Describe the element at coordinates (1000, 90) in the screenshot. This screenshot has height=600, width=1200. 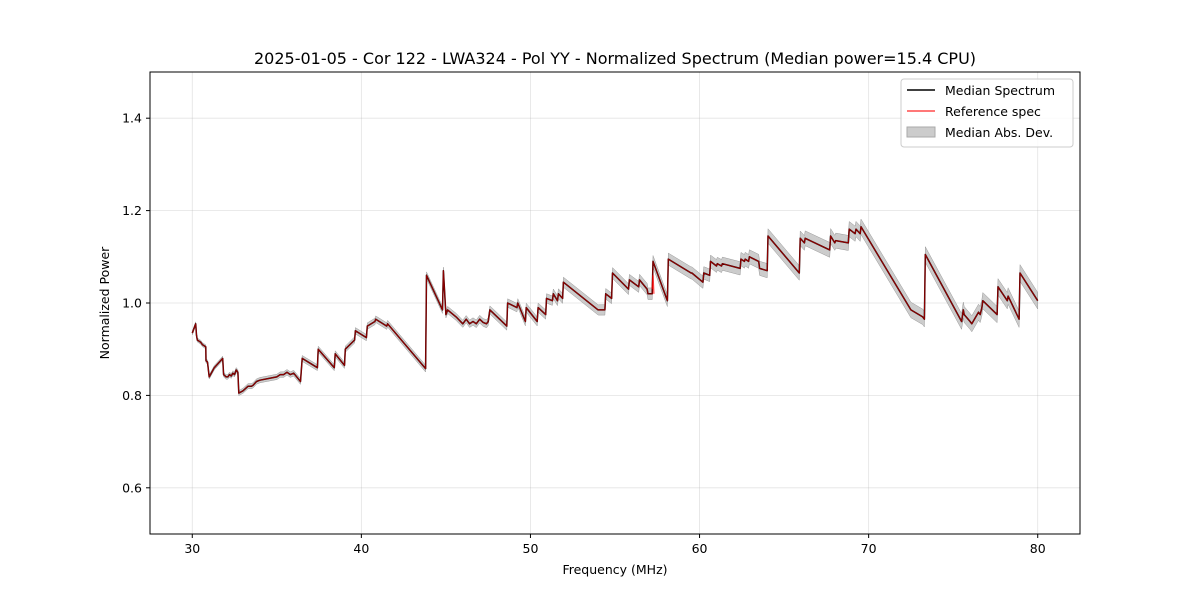
I see `legend-label-median: Median Spectrum` at that location.